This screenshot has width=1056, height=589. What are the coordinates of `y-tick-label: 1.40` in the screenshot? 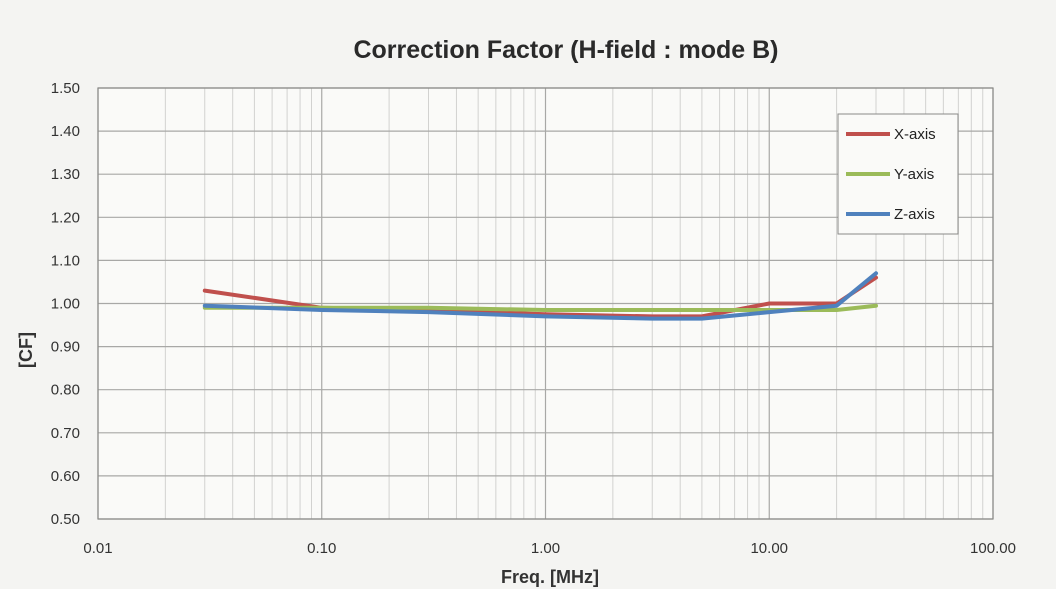 It's located at (65, 131).